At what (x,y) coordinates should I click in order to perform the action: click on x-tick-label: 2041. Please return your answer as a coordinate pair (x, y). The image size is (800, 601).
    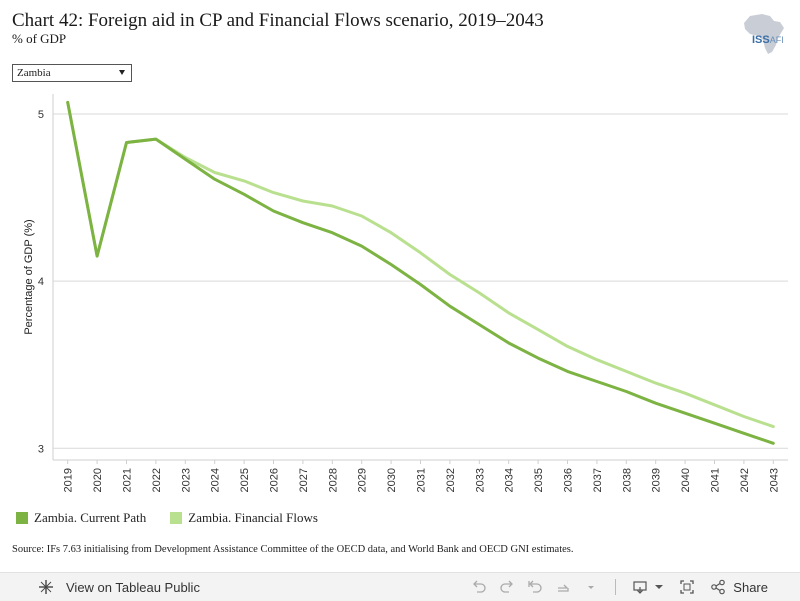
    Looking at the image, I should click on (716, 480).